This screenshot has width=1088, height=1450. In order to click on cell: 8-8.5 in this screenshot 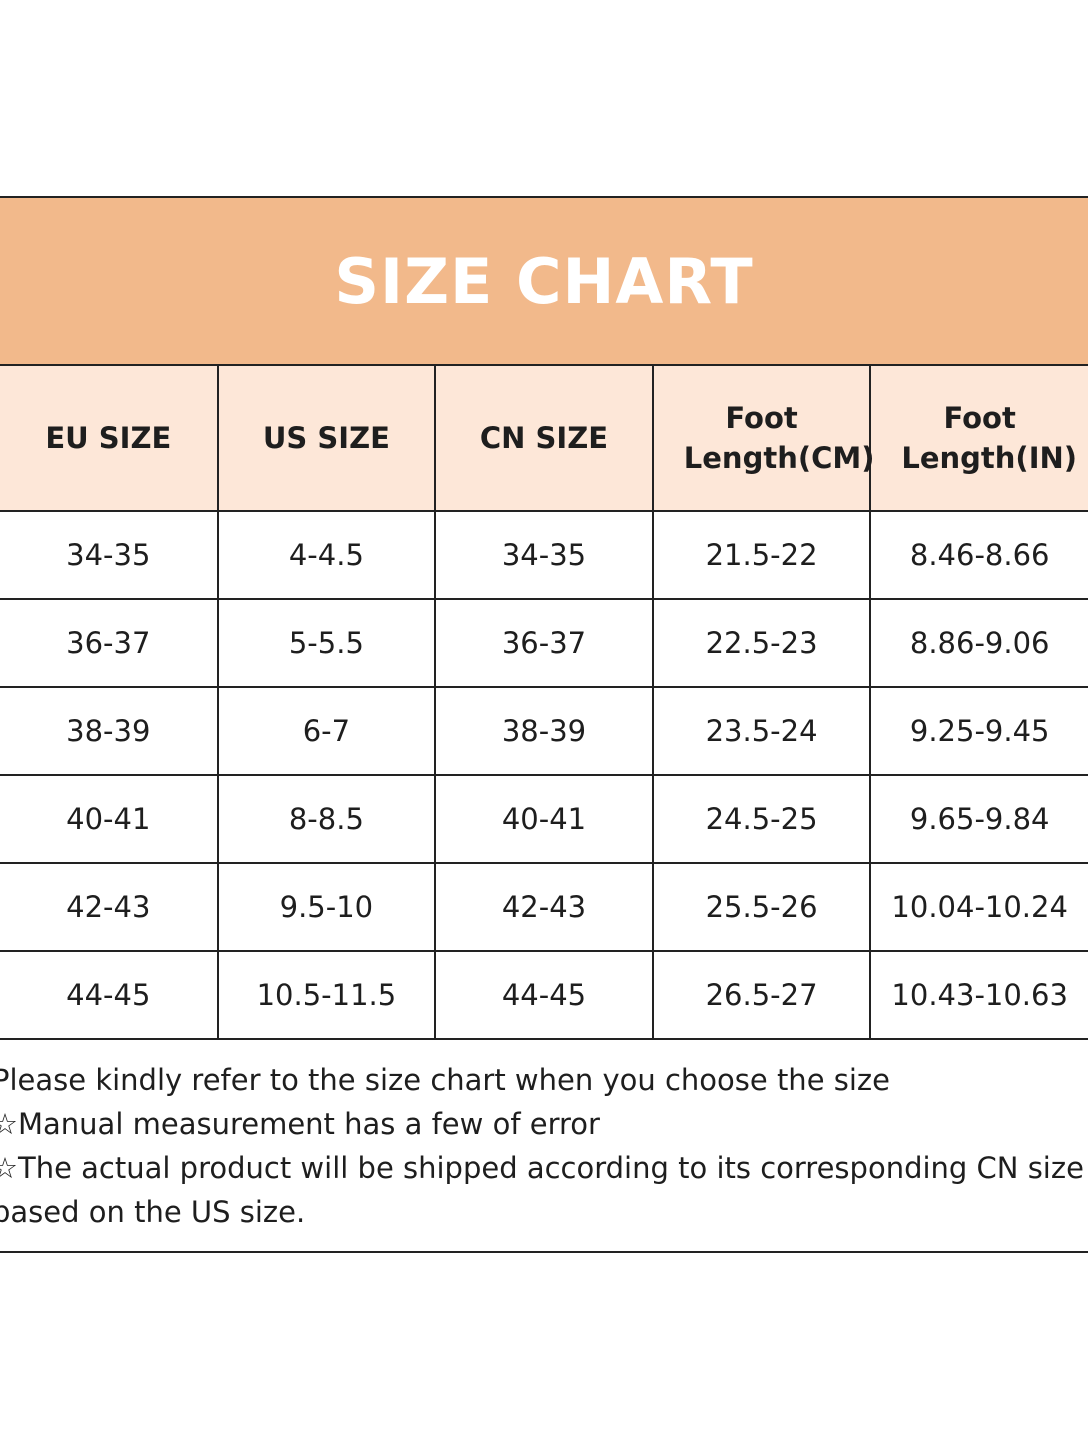, I will do `click(326, 819)`.